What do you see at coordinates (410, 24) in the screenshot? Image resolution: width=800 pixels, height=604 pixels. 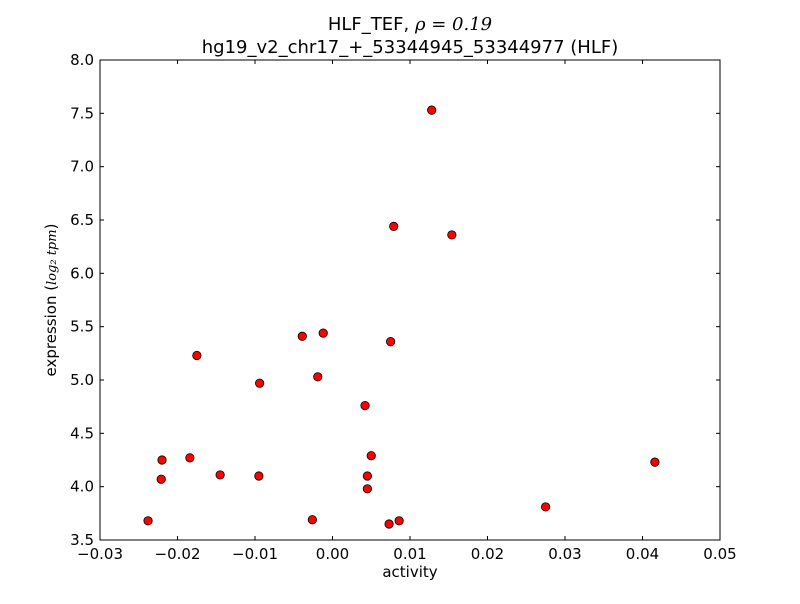 I see `chart-title-line1: HLF_TEF, ρ = 0.19` at bounding box center [410, 24].